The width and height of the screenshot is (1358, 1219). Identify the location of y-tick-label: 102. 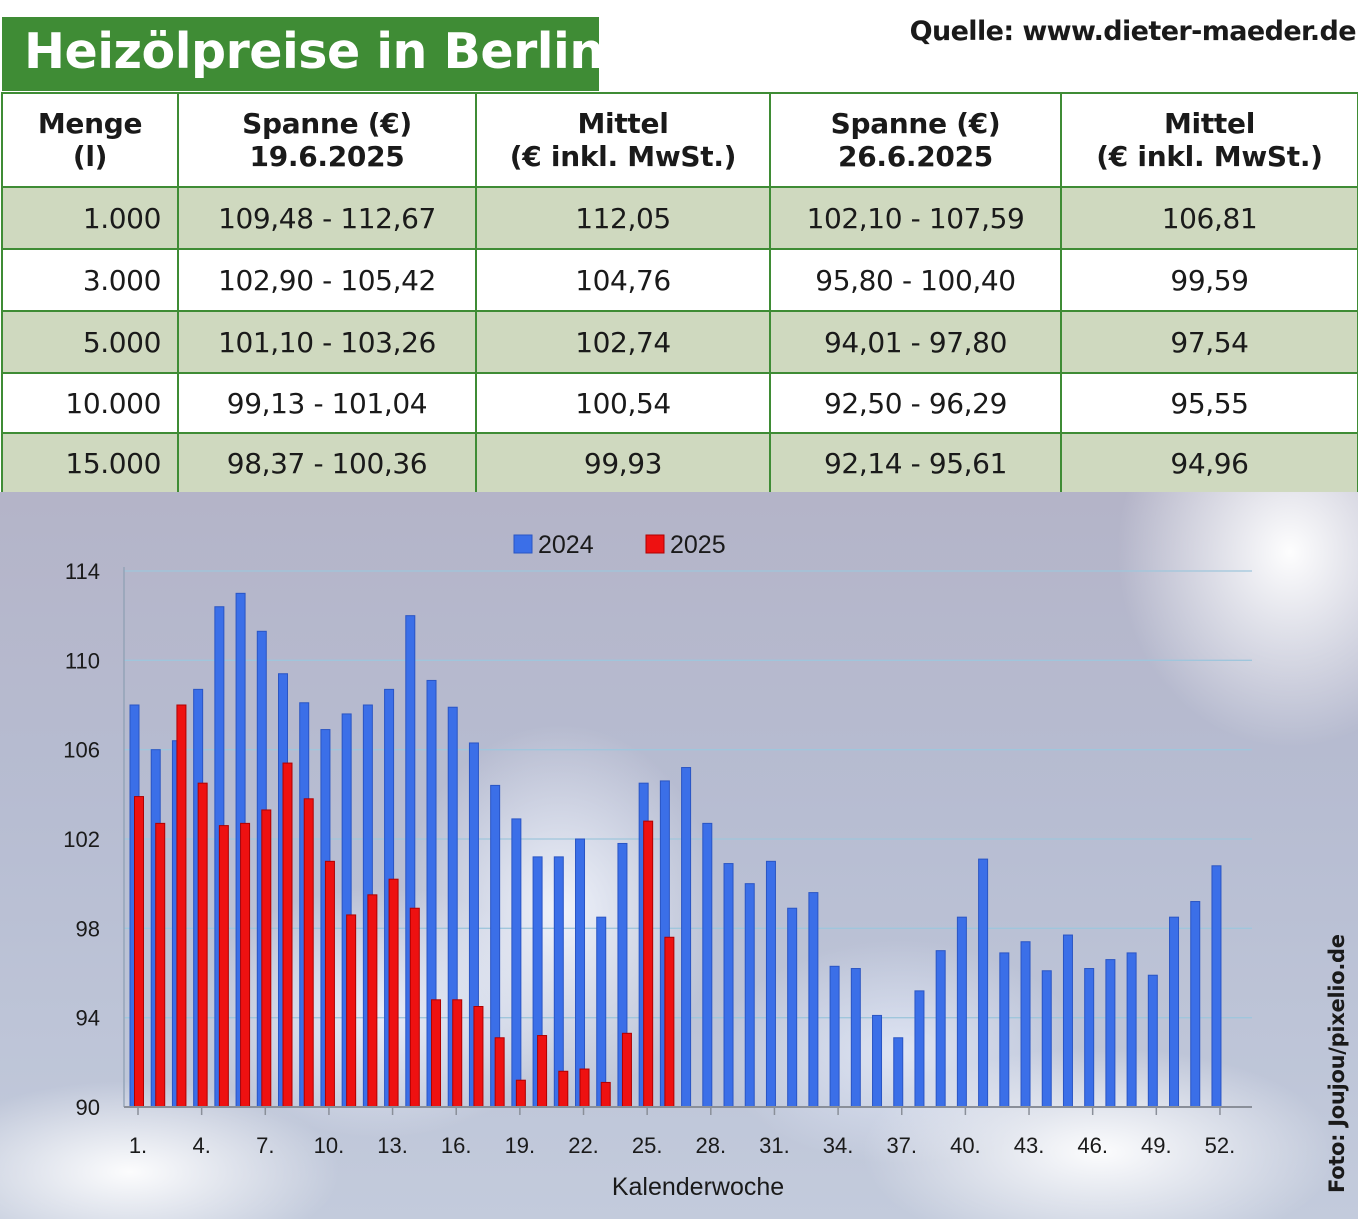
(81, 839).